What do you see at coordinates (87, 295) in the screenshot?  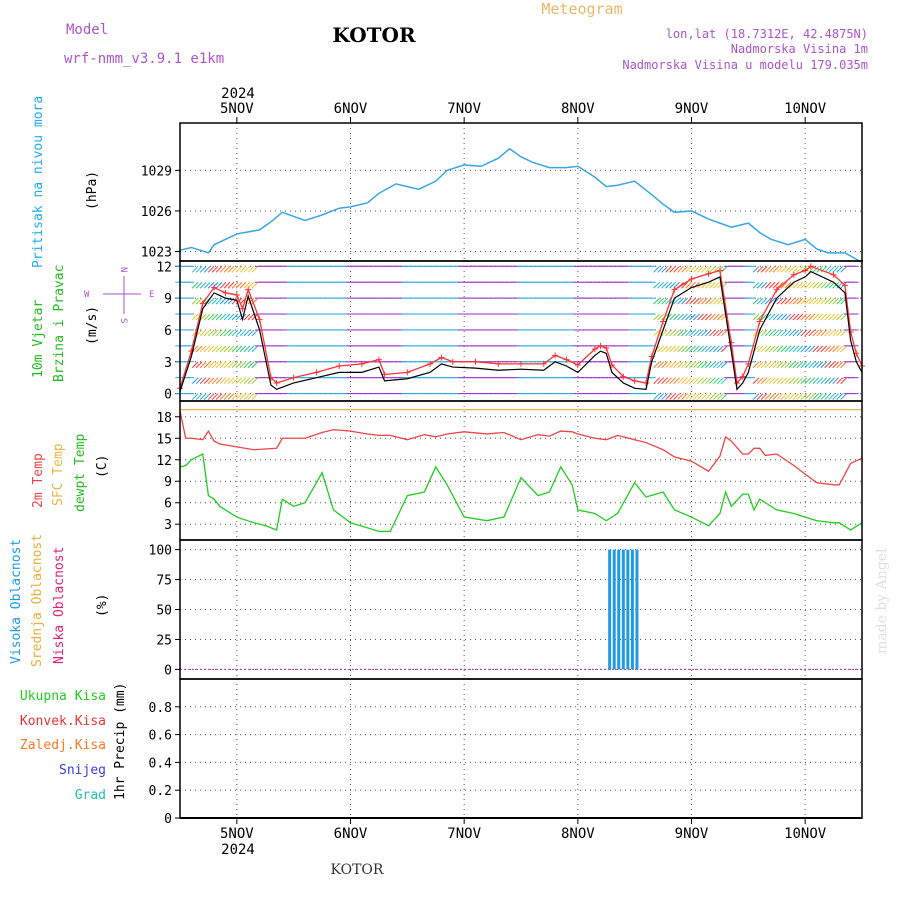 I see `compass-w: W` at bounding box center [87, 295].